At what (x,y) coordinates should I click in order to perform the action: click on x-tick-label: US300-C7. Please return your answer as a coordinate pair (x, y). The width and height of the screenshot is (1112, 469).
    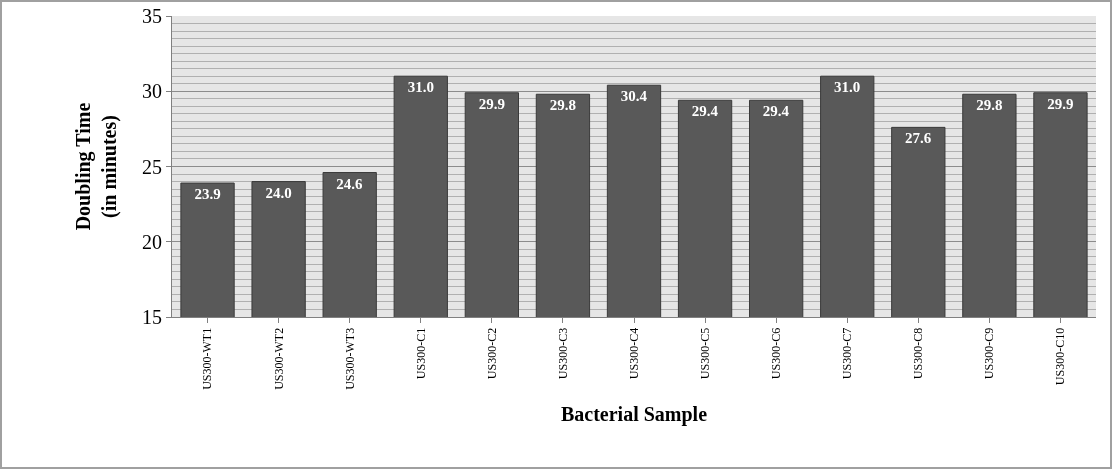
    Looking at the image, I should click on (847, 353).